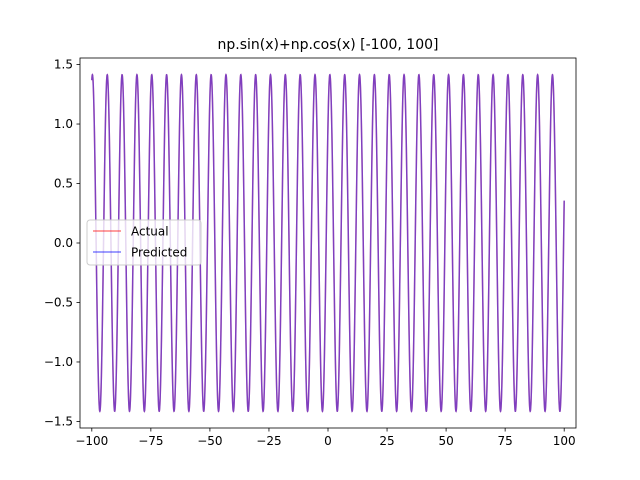 The image size is (640, 480). What do you see at coordinates (58, 362) in the screenshot?
I see `y-tick-label: −1.0` at bounding box center [58, 362].